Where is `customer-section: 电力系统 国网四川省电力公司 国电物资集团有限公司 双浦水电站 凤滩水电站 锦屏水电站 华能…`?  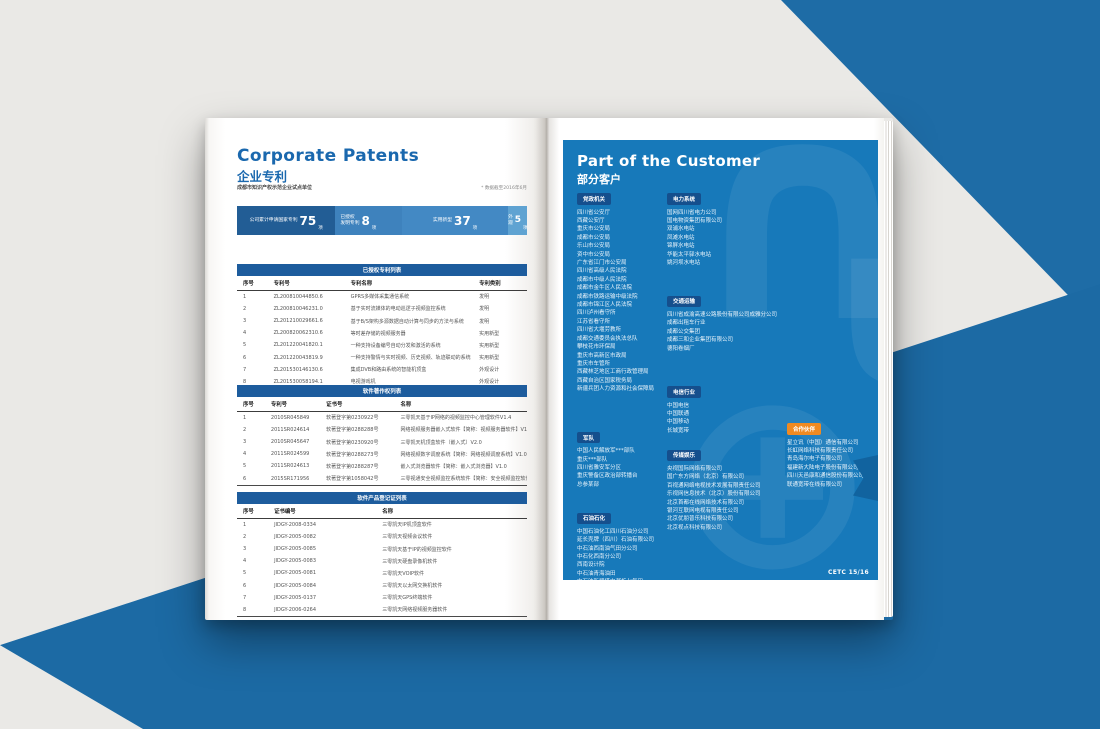 customer-section: 电力系统 国网四川省电力公司 国电物资集团有限公司 双浦水电站 凤滩水电站 锦屏水电站 华能… is located at coordinates (727, 226).